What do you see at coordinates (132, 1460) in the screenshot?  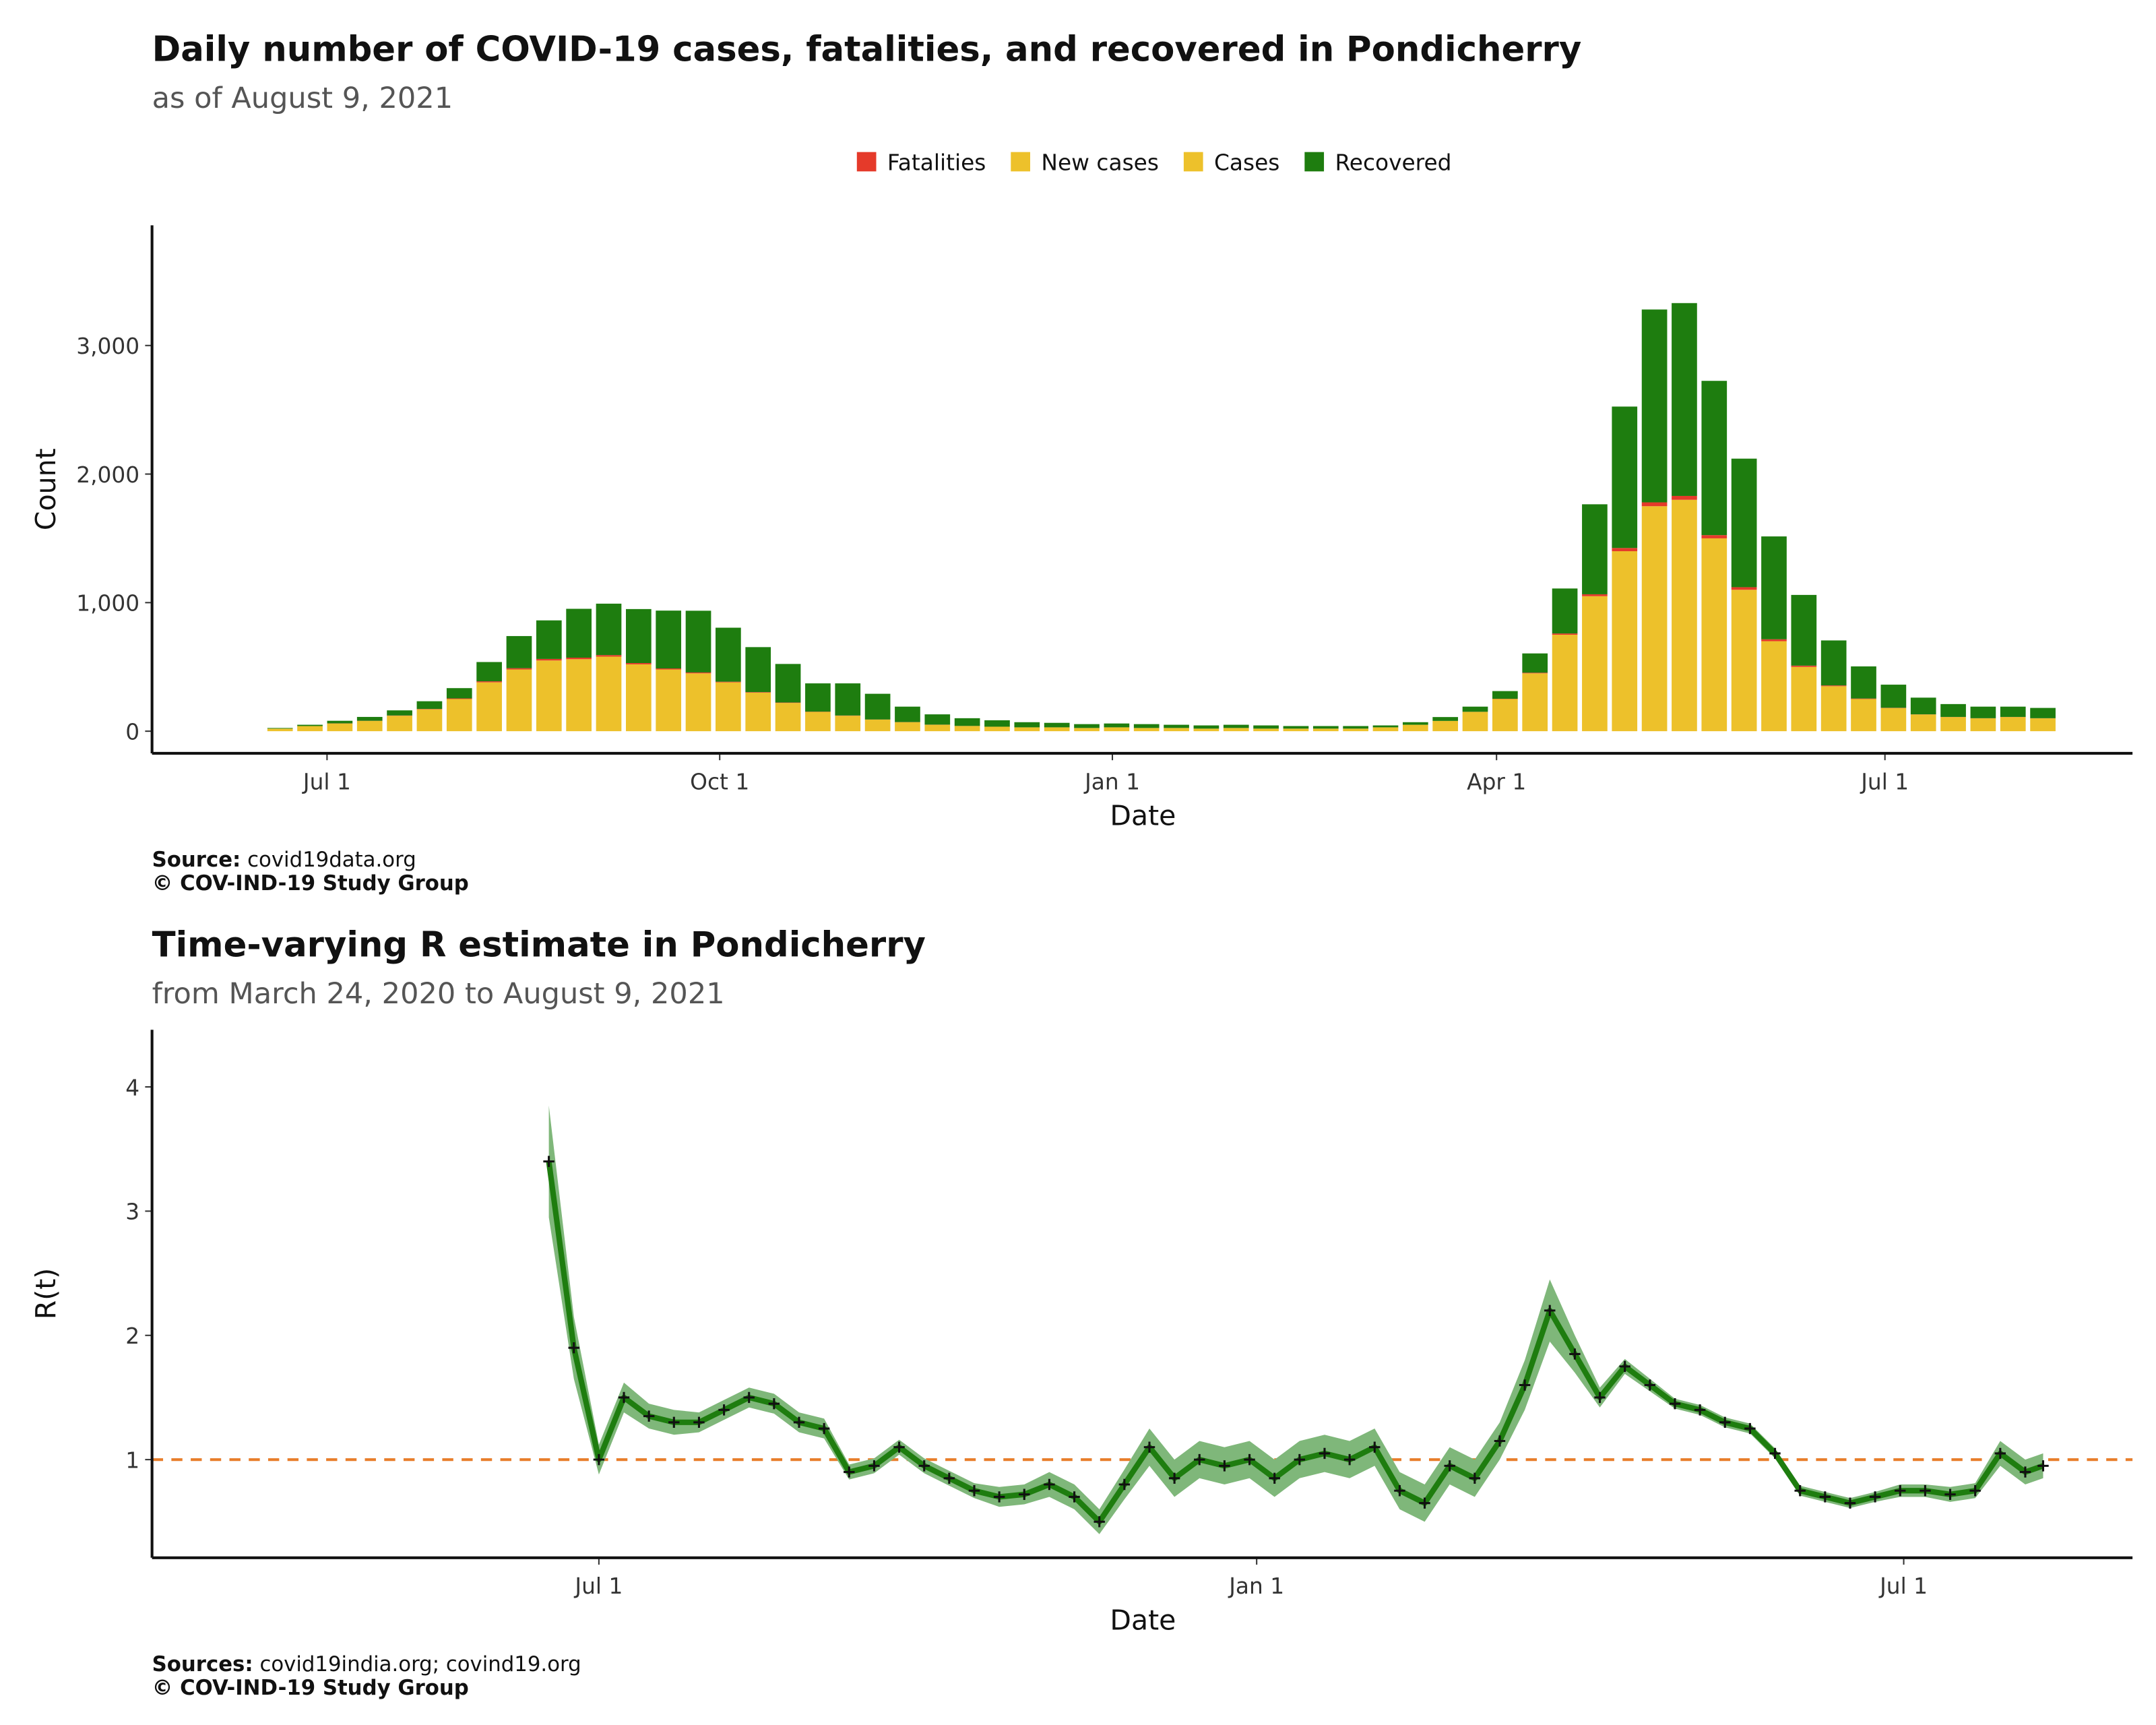 I see `y-tick-label: 1` at bounding box center [132, 1460].